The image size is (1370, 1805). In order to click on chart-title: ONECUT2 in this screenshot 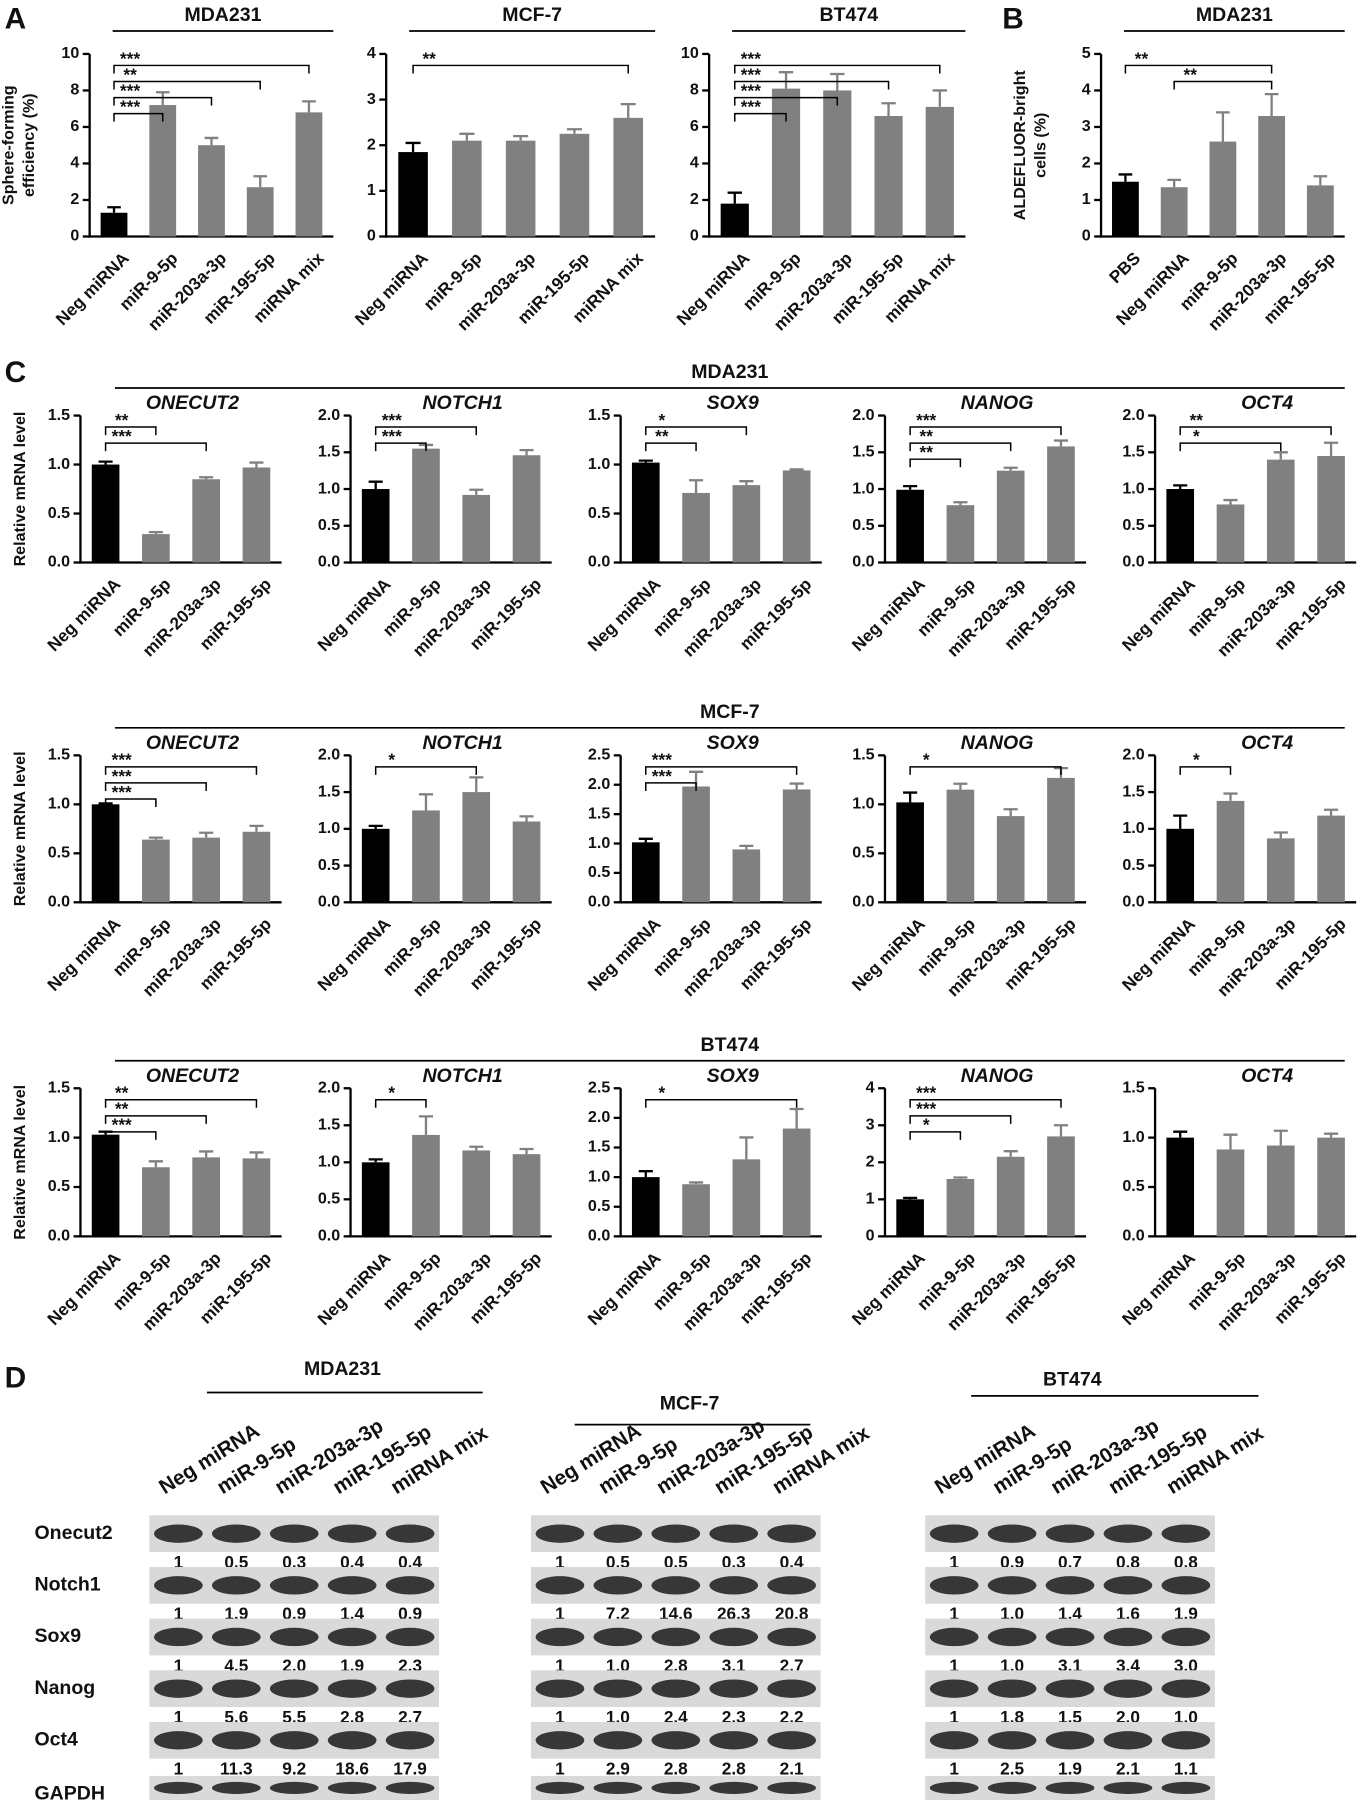, I will do `click(192, 1076)`.